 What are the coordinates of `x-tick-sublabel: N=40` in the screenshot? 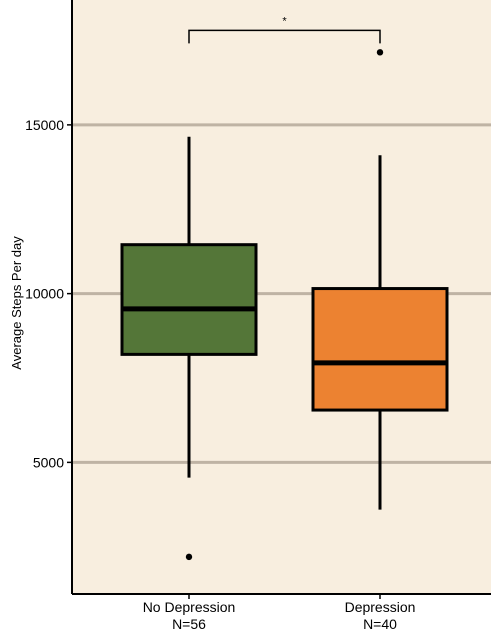 It's located at (380, 624).